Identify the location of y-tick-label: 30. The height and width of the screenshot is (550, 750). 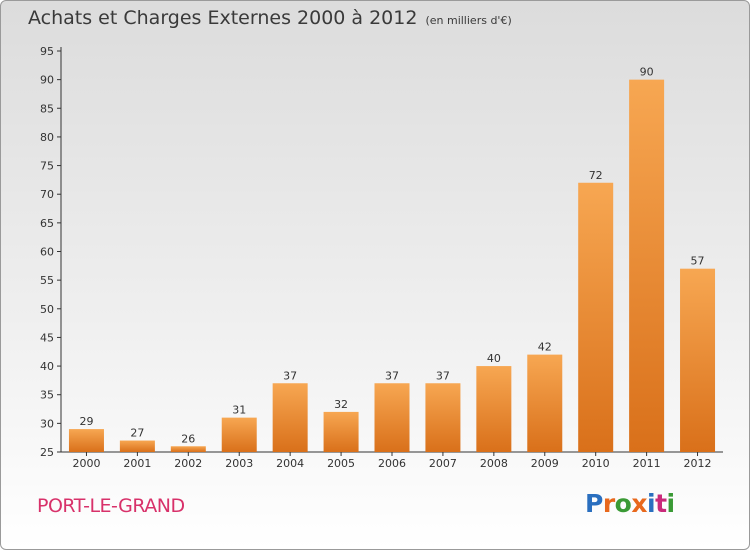
(47, 423).